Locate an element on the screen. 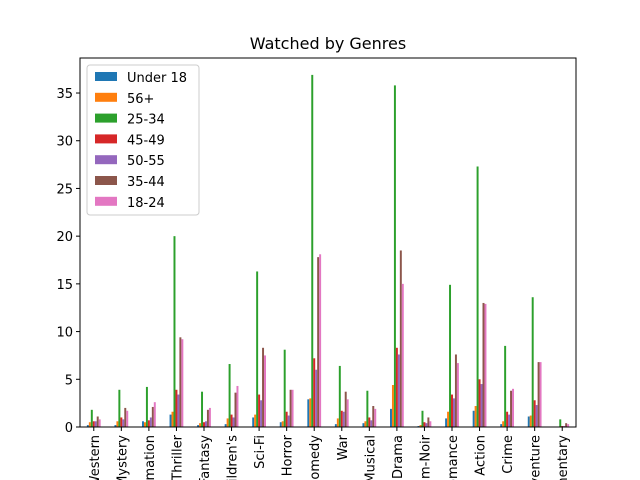  x-tick-label: Crime is located at coordinates (508, 454).